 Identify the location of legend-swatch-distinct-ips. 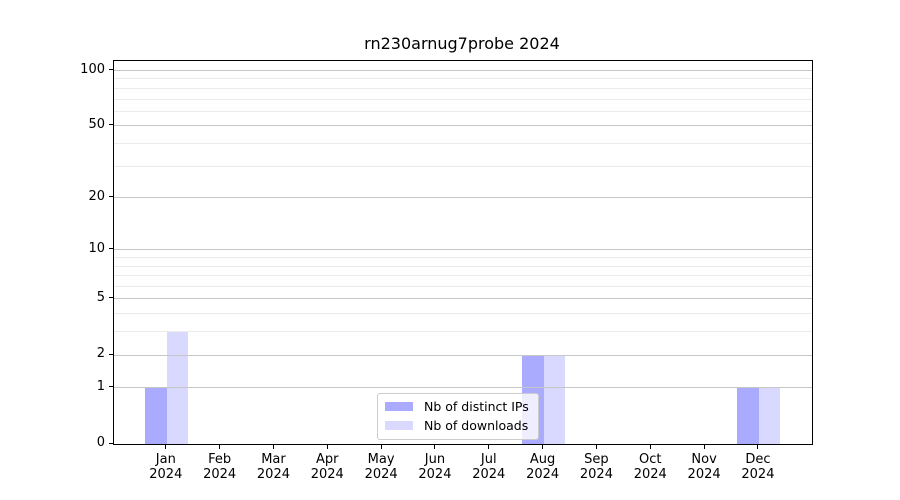
(399, 406).